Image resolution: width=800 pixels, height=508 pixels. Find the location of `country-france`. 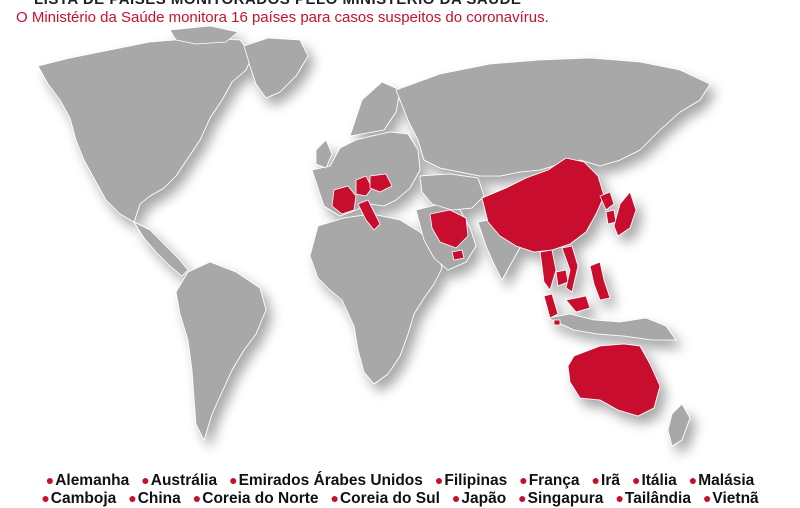

country-france is located at coordinates (344, 200).